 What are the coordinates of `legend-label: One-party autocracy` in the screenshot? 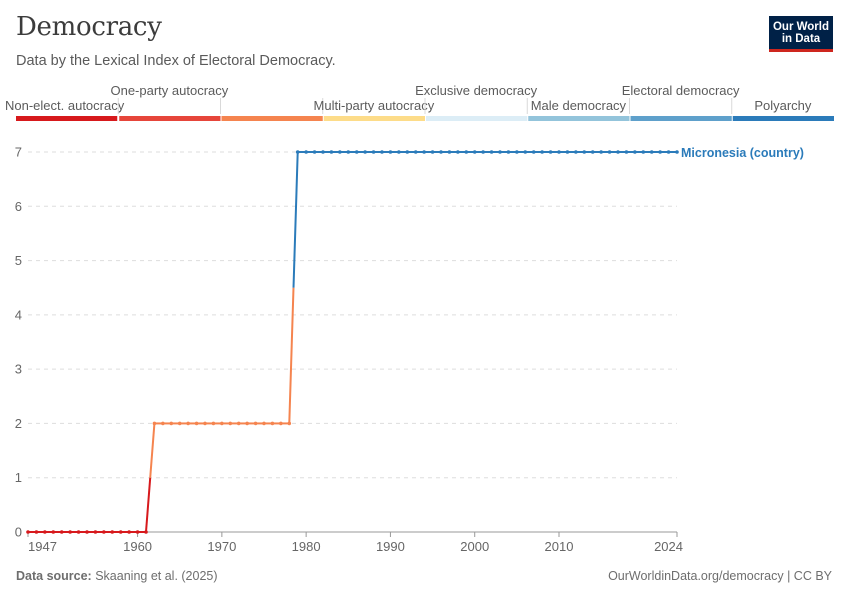 It's located at (169, 90).